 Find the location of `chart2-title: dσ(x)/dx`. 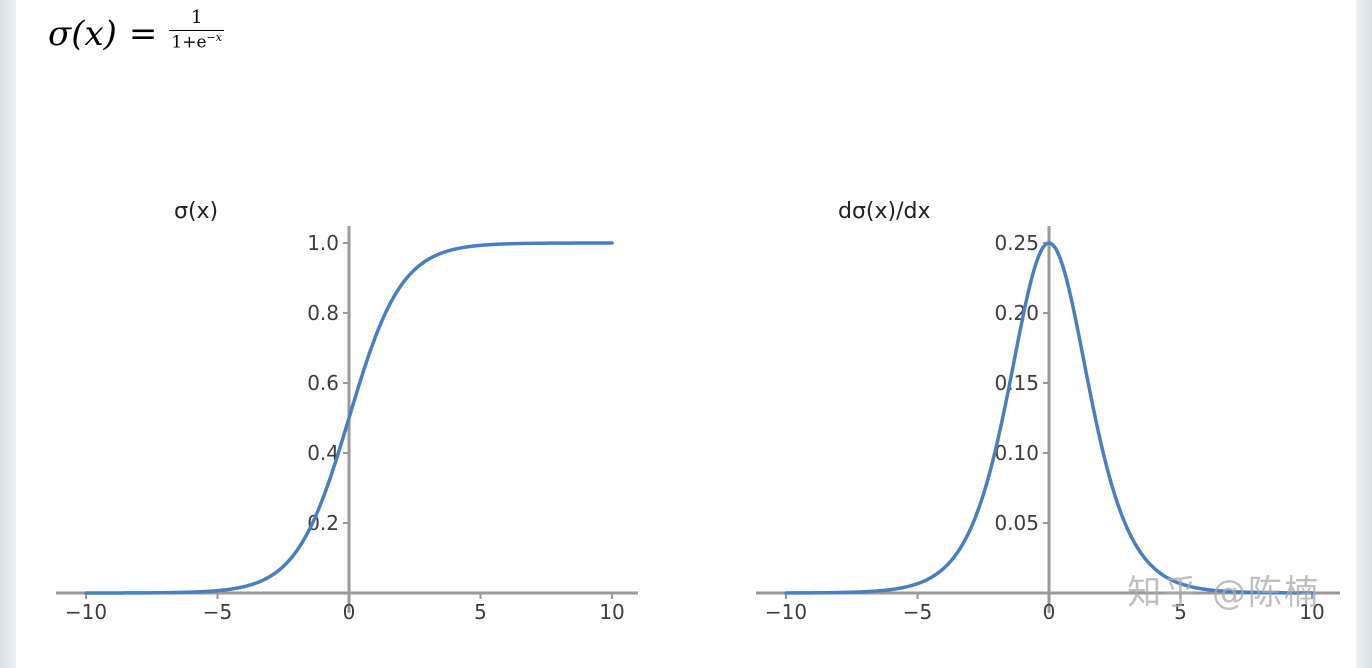

chart2-title: dσ(x)/dx is located at coordinates (884, 211).